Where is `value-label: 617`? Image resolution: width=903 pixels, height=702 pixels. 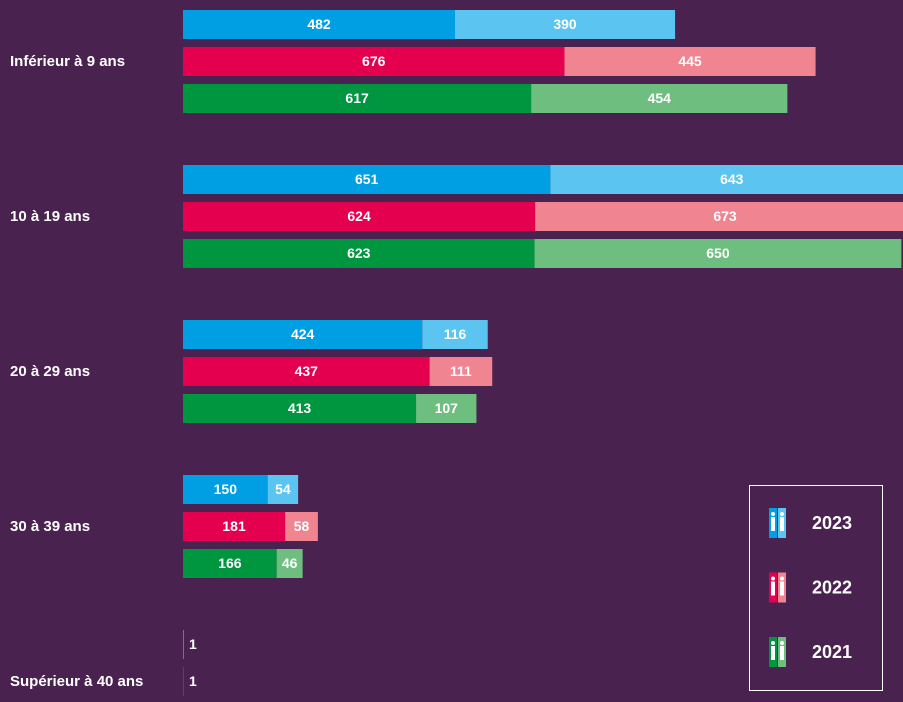
value-label: 617 is located at coordinates (357, 98).